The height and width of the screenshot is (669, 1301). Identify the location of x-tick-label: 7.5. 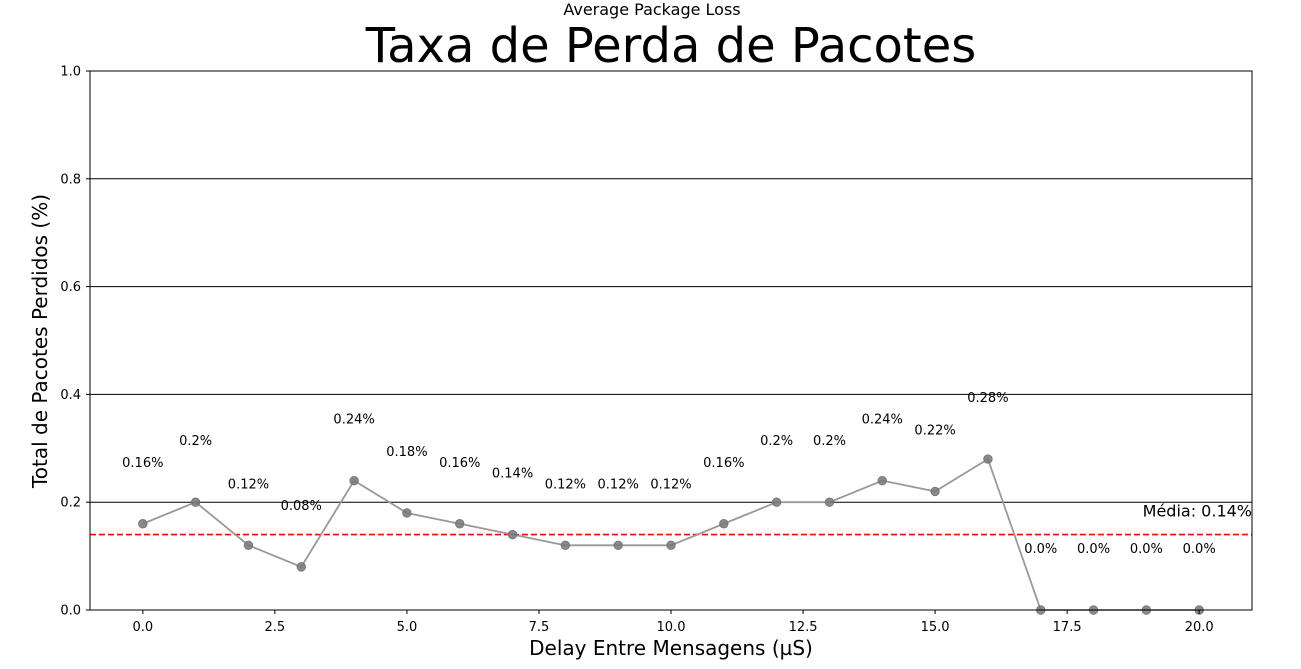
(539, 627).